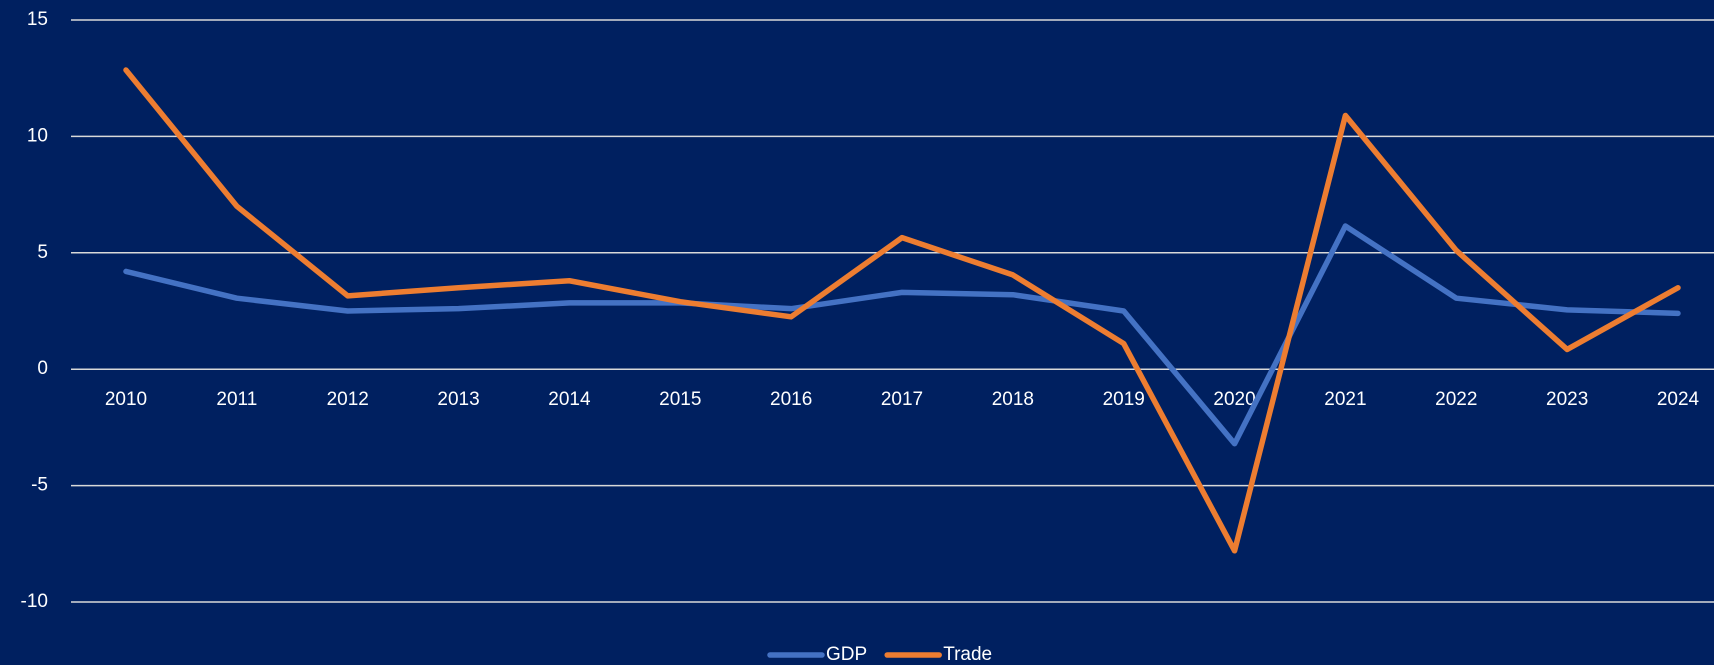  Describe the element at coordinates (42, 252) in the screenshot. I see `y-tick-label: 5` at that location.